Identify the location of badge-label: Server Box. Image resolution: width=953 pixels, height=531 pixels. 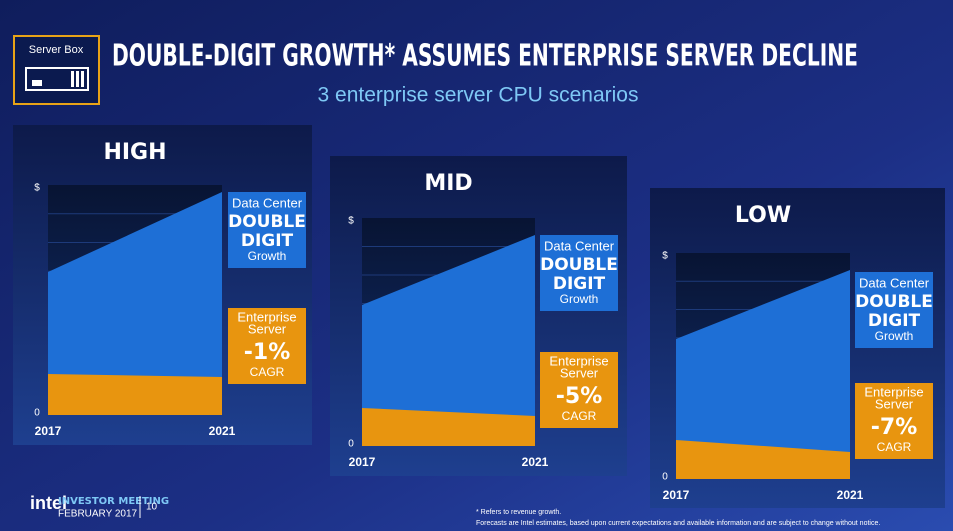
(56, 50).